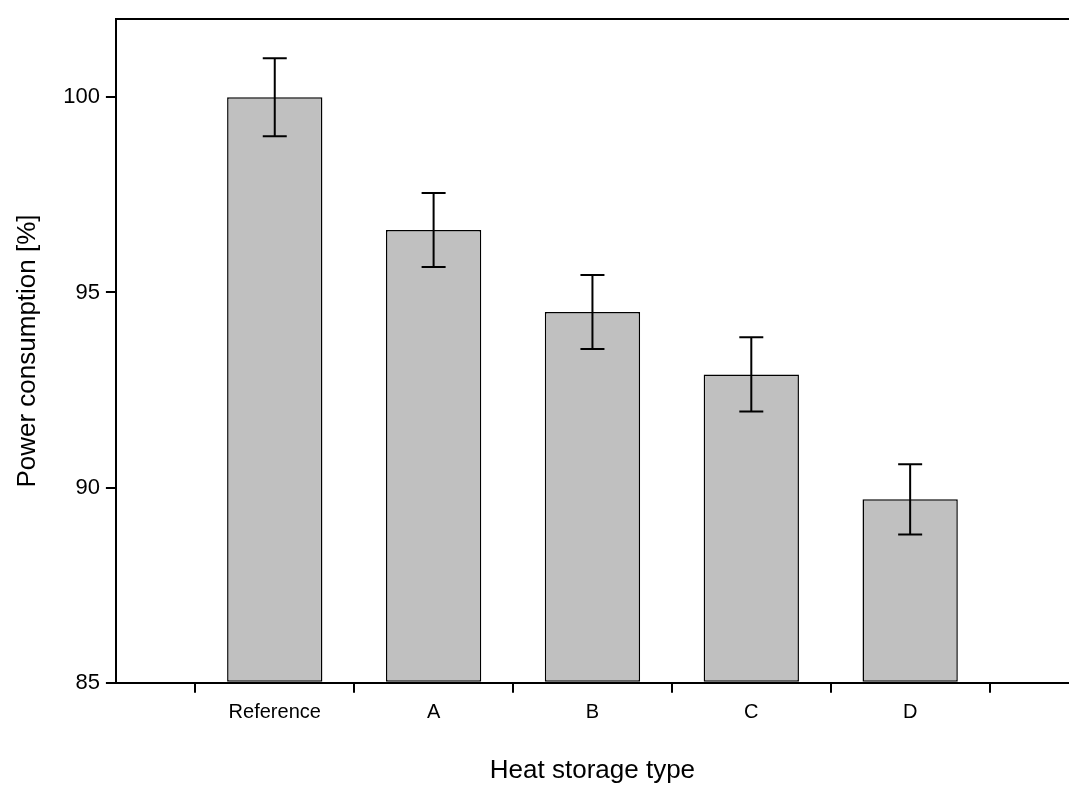  I want to click on y-tick-label: 85, so click(87, 681).